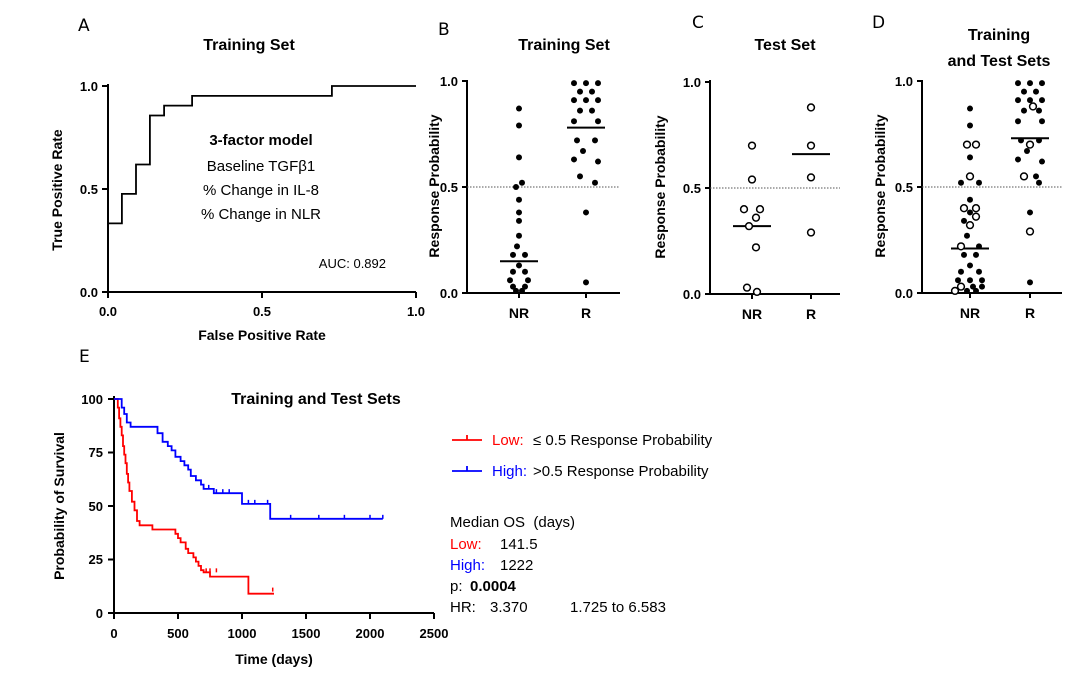  I want to click on median-os-high-label: High:, so click(467, 565).